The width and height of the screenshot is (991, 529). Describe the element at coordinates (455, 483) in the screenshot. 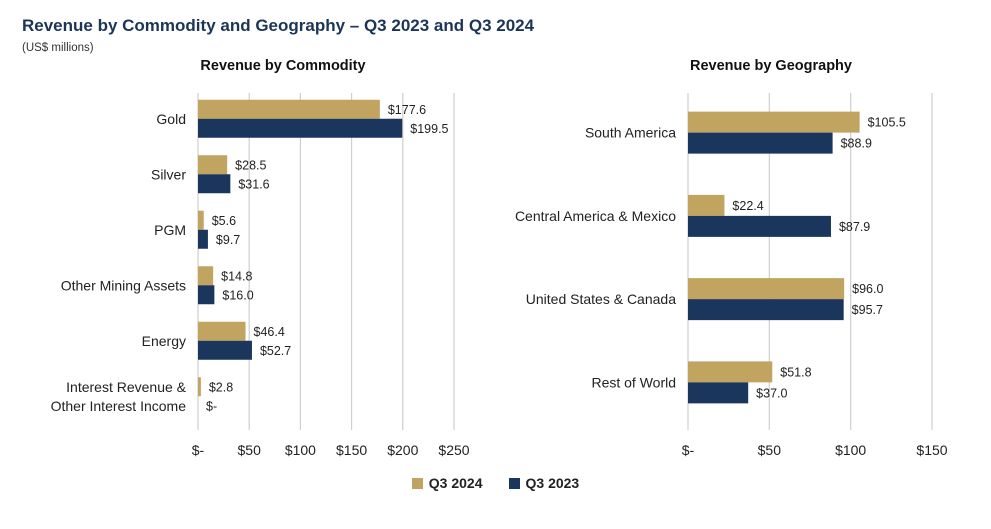

I see `legend-label-q3-2024: Q3 2024` at that location.